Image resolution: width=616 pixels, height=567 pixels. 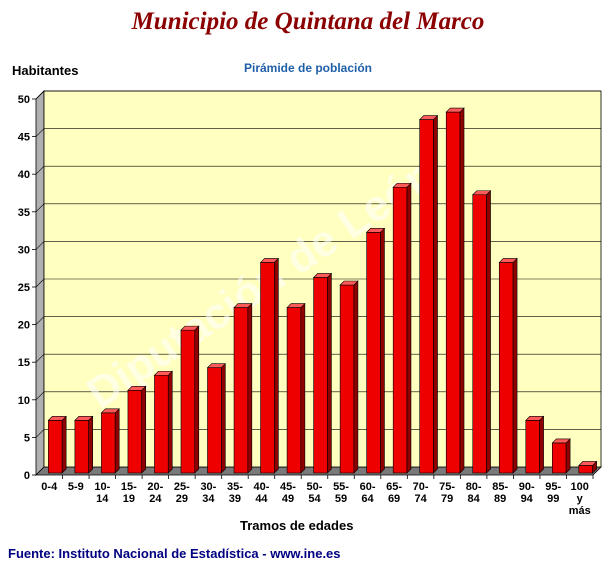 I want to click on x-tick-label: 90-94, so click(x=527, y=493).